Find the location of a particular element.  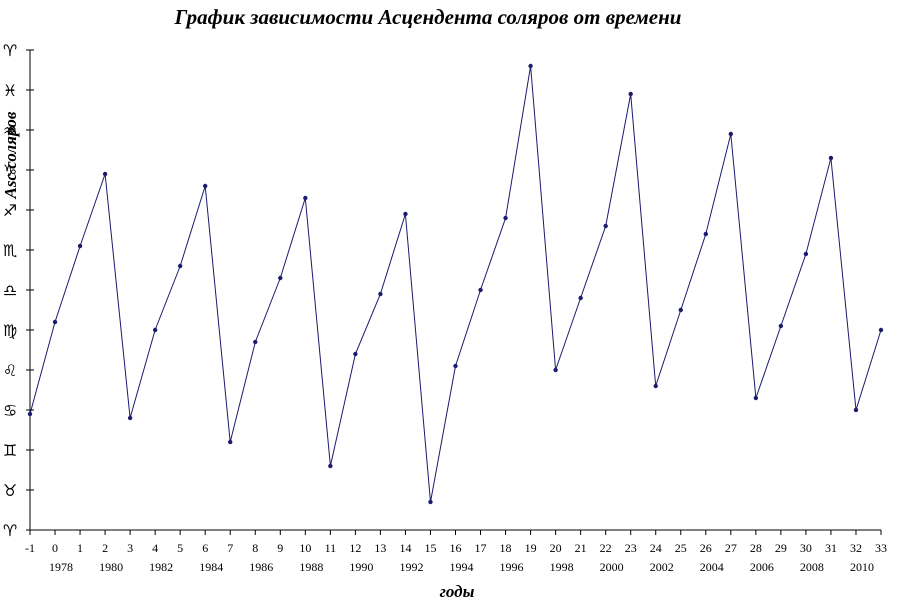

x-tick-label: 20 is located at coordinates (556, 548).